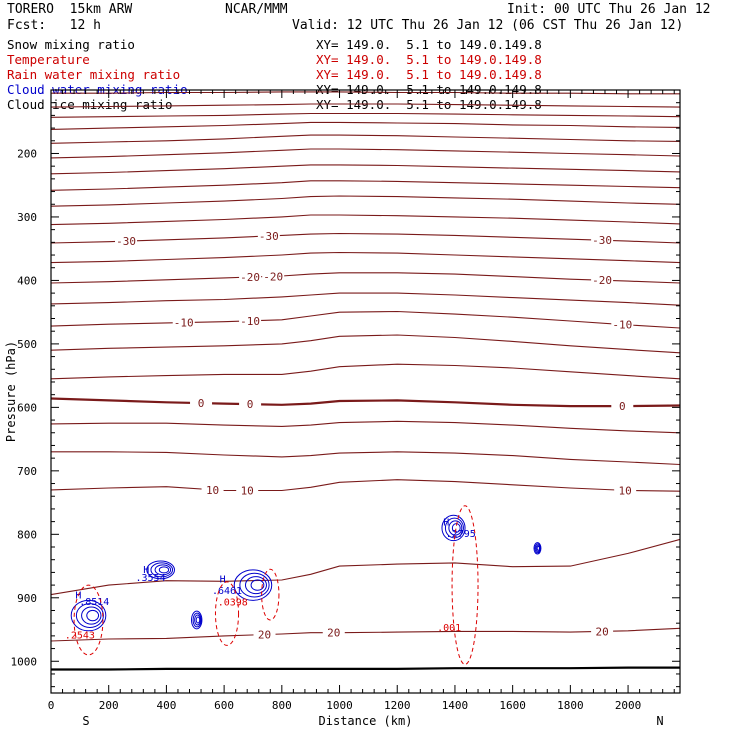  I want to click on legend-snow-xy: XY= 149.0. 5.1 to 149.0.149.8, so click(429, 44).